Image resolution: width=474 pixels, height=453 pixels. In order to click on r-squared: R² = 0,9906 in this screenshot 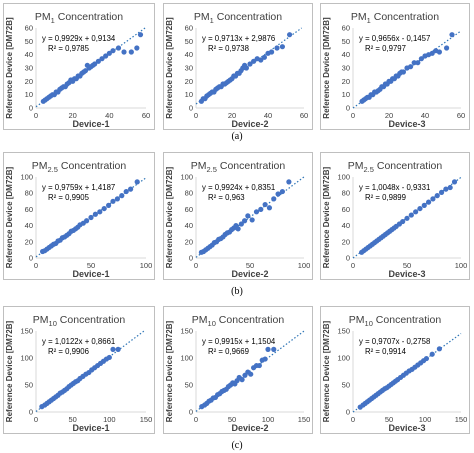, I will do `click(68, 351)`.